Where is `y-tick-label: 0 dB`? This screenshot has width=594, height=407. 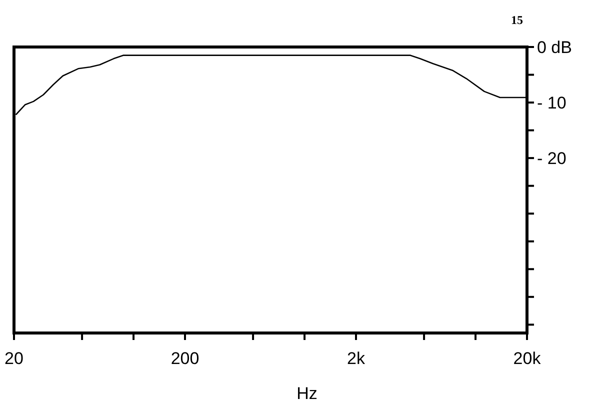
y-tick-label: 0 dB is located at coordinates (554, 47).